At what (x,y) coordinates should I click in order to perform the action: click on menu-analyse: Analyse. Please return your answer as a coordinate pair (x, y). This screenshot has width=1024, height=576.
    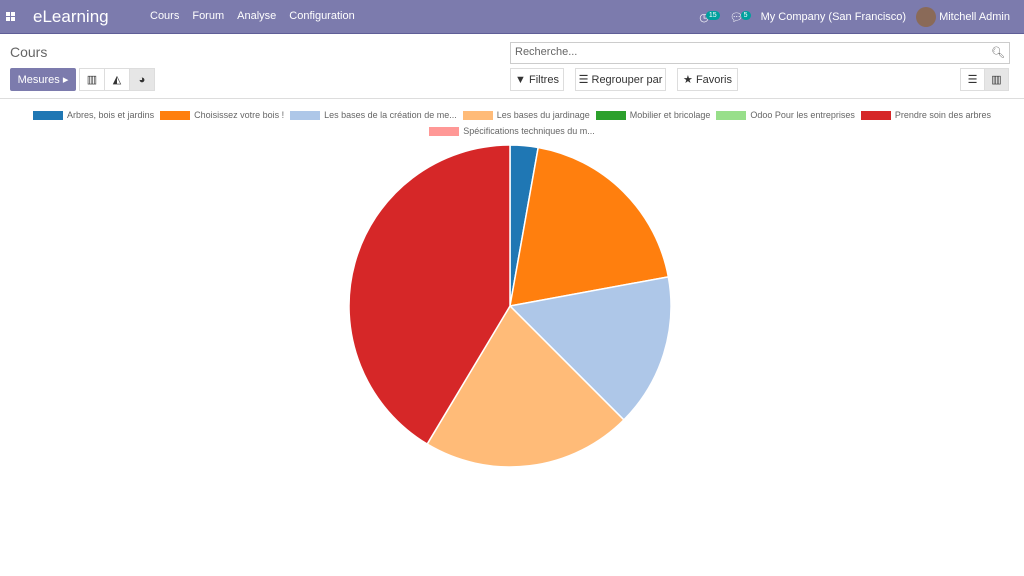
    Looking at the image, I should click on (257, 16).